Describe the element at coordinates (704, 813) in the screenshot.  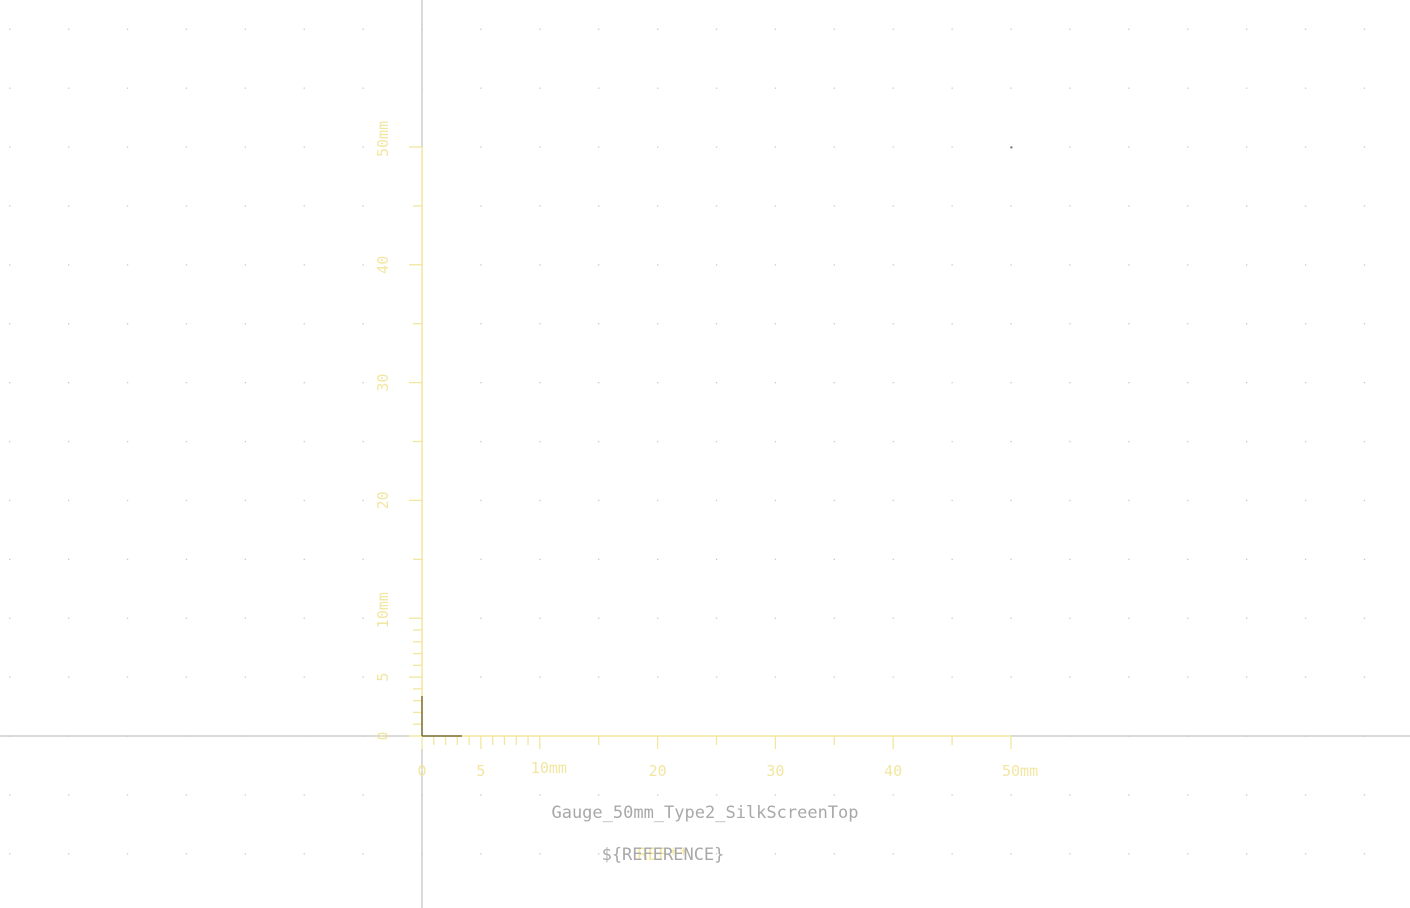
I see `footprint-name-text: Gauge_50mm_Type2_SilkScreenTop` at that location.